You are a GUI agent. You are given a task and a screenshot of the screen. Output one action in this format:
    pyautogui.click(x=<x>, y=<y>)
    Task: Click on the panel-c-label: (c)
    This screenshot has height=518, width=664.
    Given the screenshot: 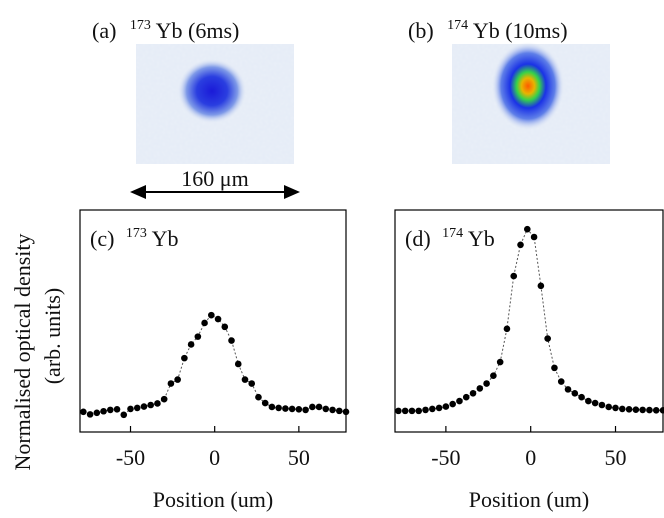 What is the action you would take?
    pyautogui.click(x=102, y=238)
    